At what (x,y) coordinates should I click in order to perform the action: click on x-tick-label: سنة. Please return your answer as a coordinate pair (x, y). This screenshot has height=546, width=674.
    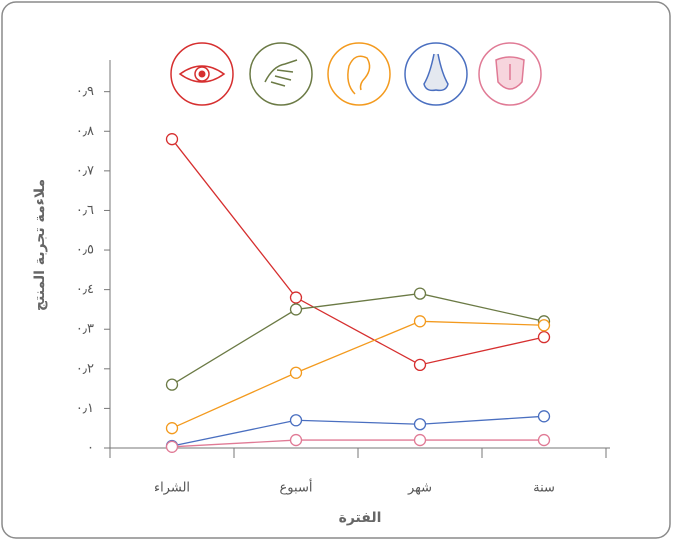
    Looking at the image, I should click on (544, 488).